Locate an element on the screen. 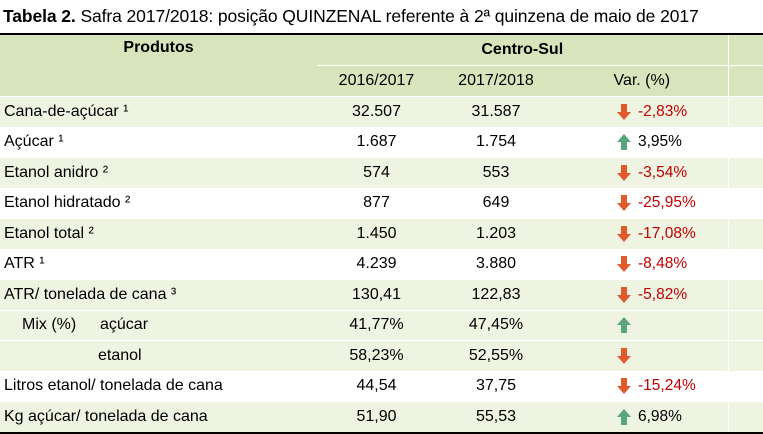 The width and height of the screenshot is (763, 434). header-region: Centro-Sul is located at coordinates (523, 49).